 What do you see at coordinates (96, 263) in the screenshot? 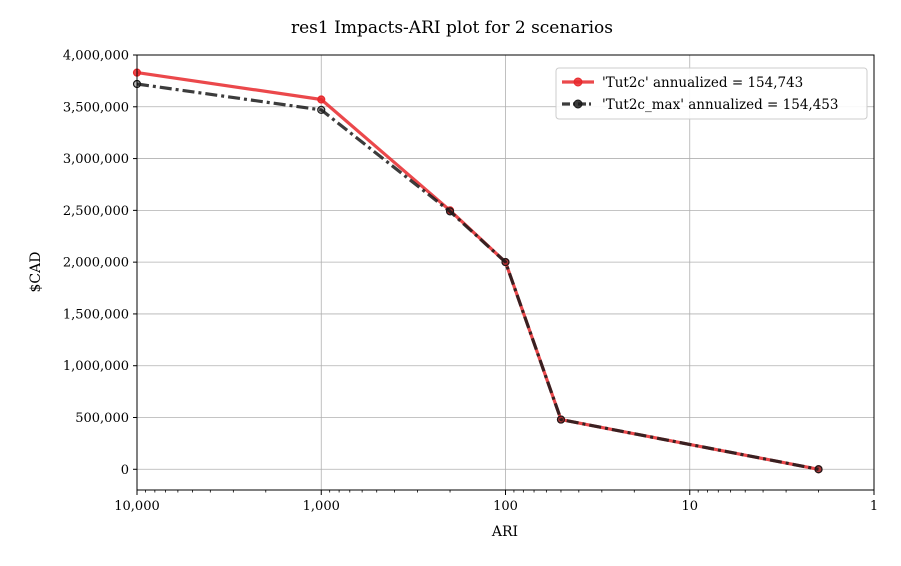
I see `y-tick-label: 2,000,000` at bounding box center [96, 263].